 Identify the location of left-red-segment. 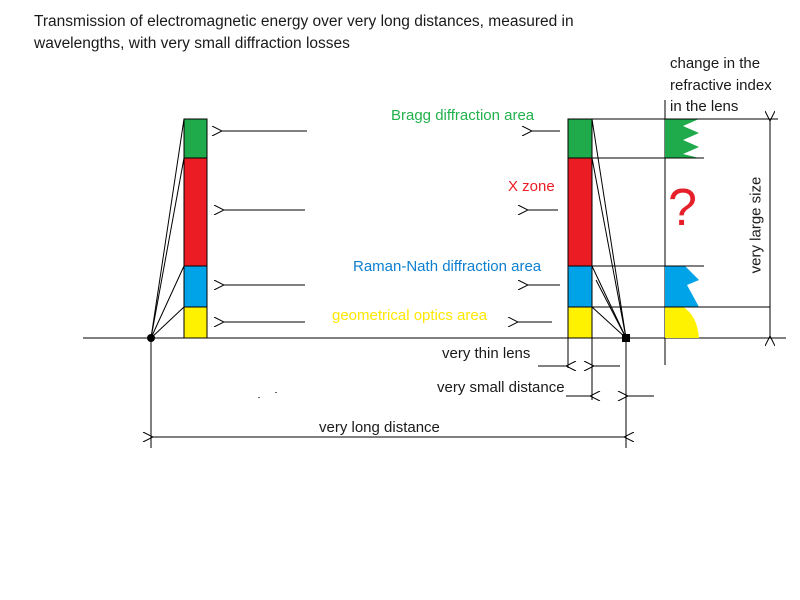
(195, 212).